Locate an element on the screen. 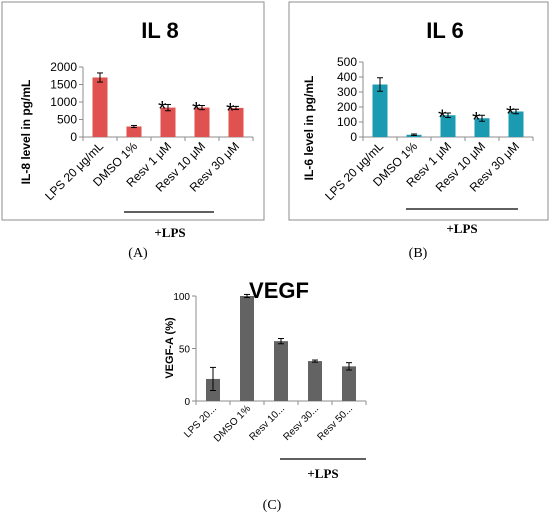 The image size is (550, 518). chart-c-ytick-label: 50 is located at coordinates (185, 350).